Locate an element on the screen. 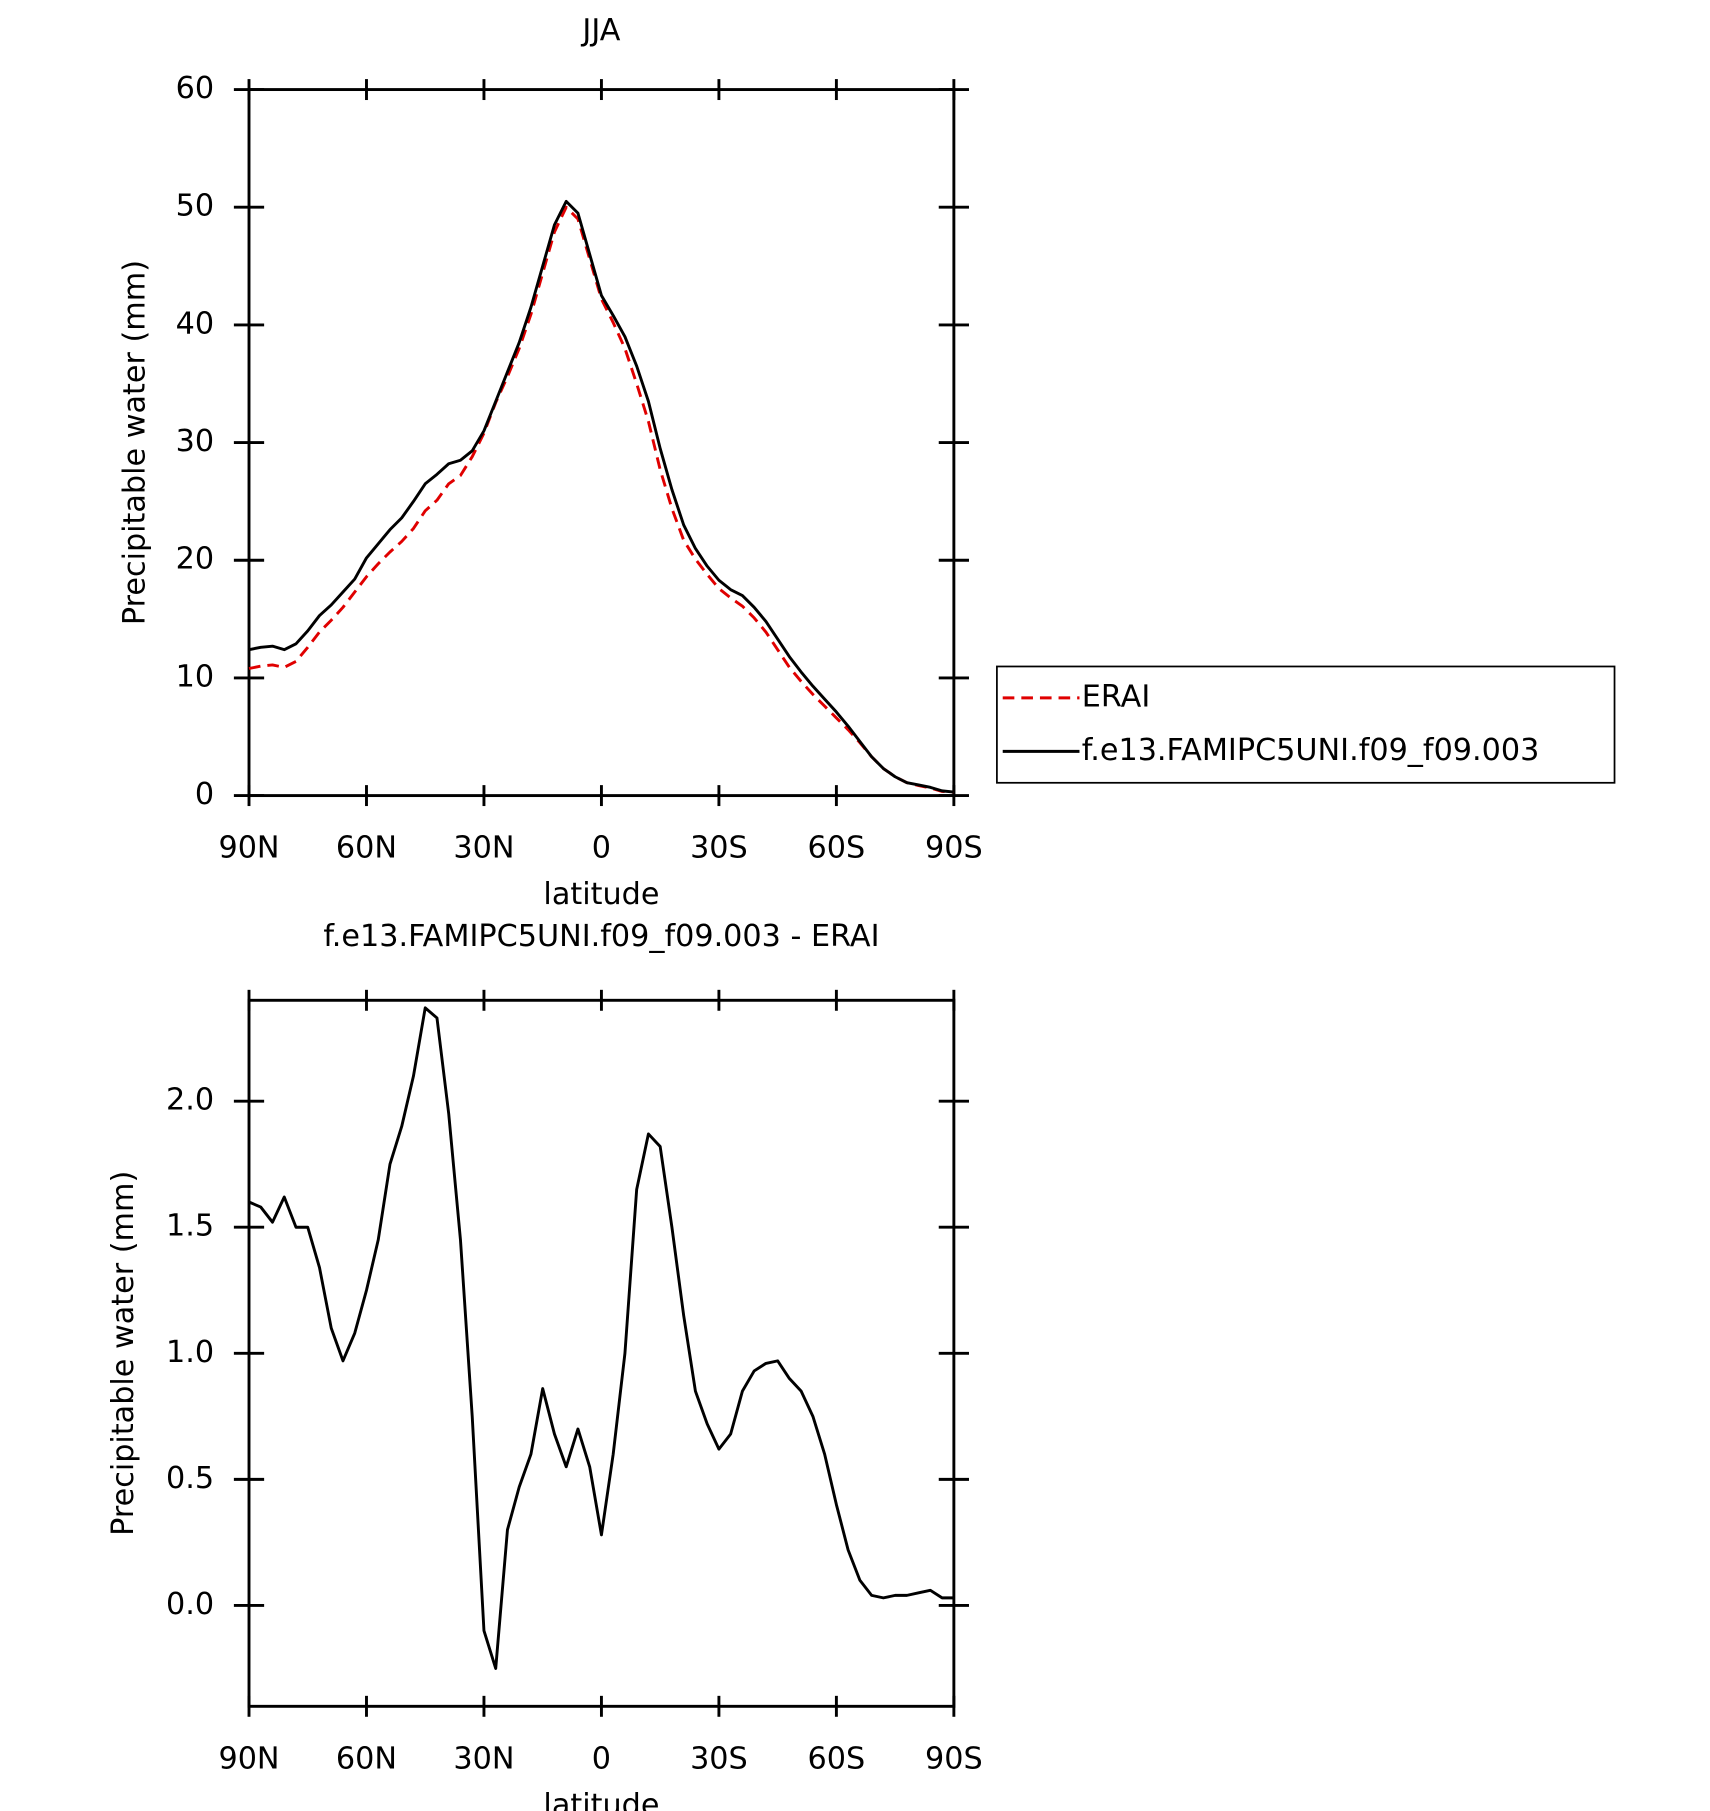 The width and height of the screenshot is (1710, 1811). y-tick-label: 30 is located at coordinates (195, 441).